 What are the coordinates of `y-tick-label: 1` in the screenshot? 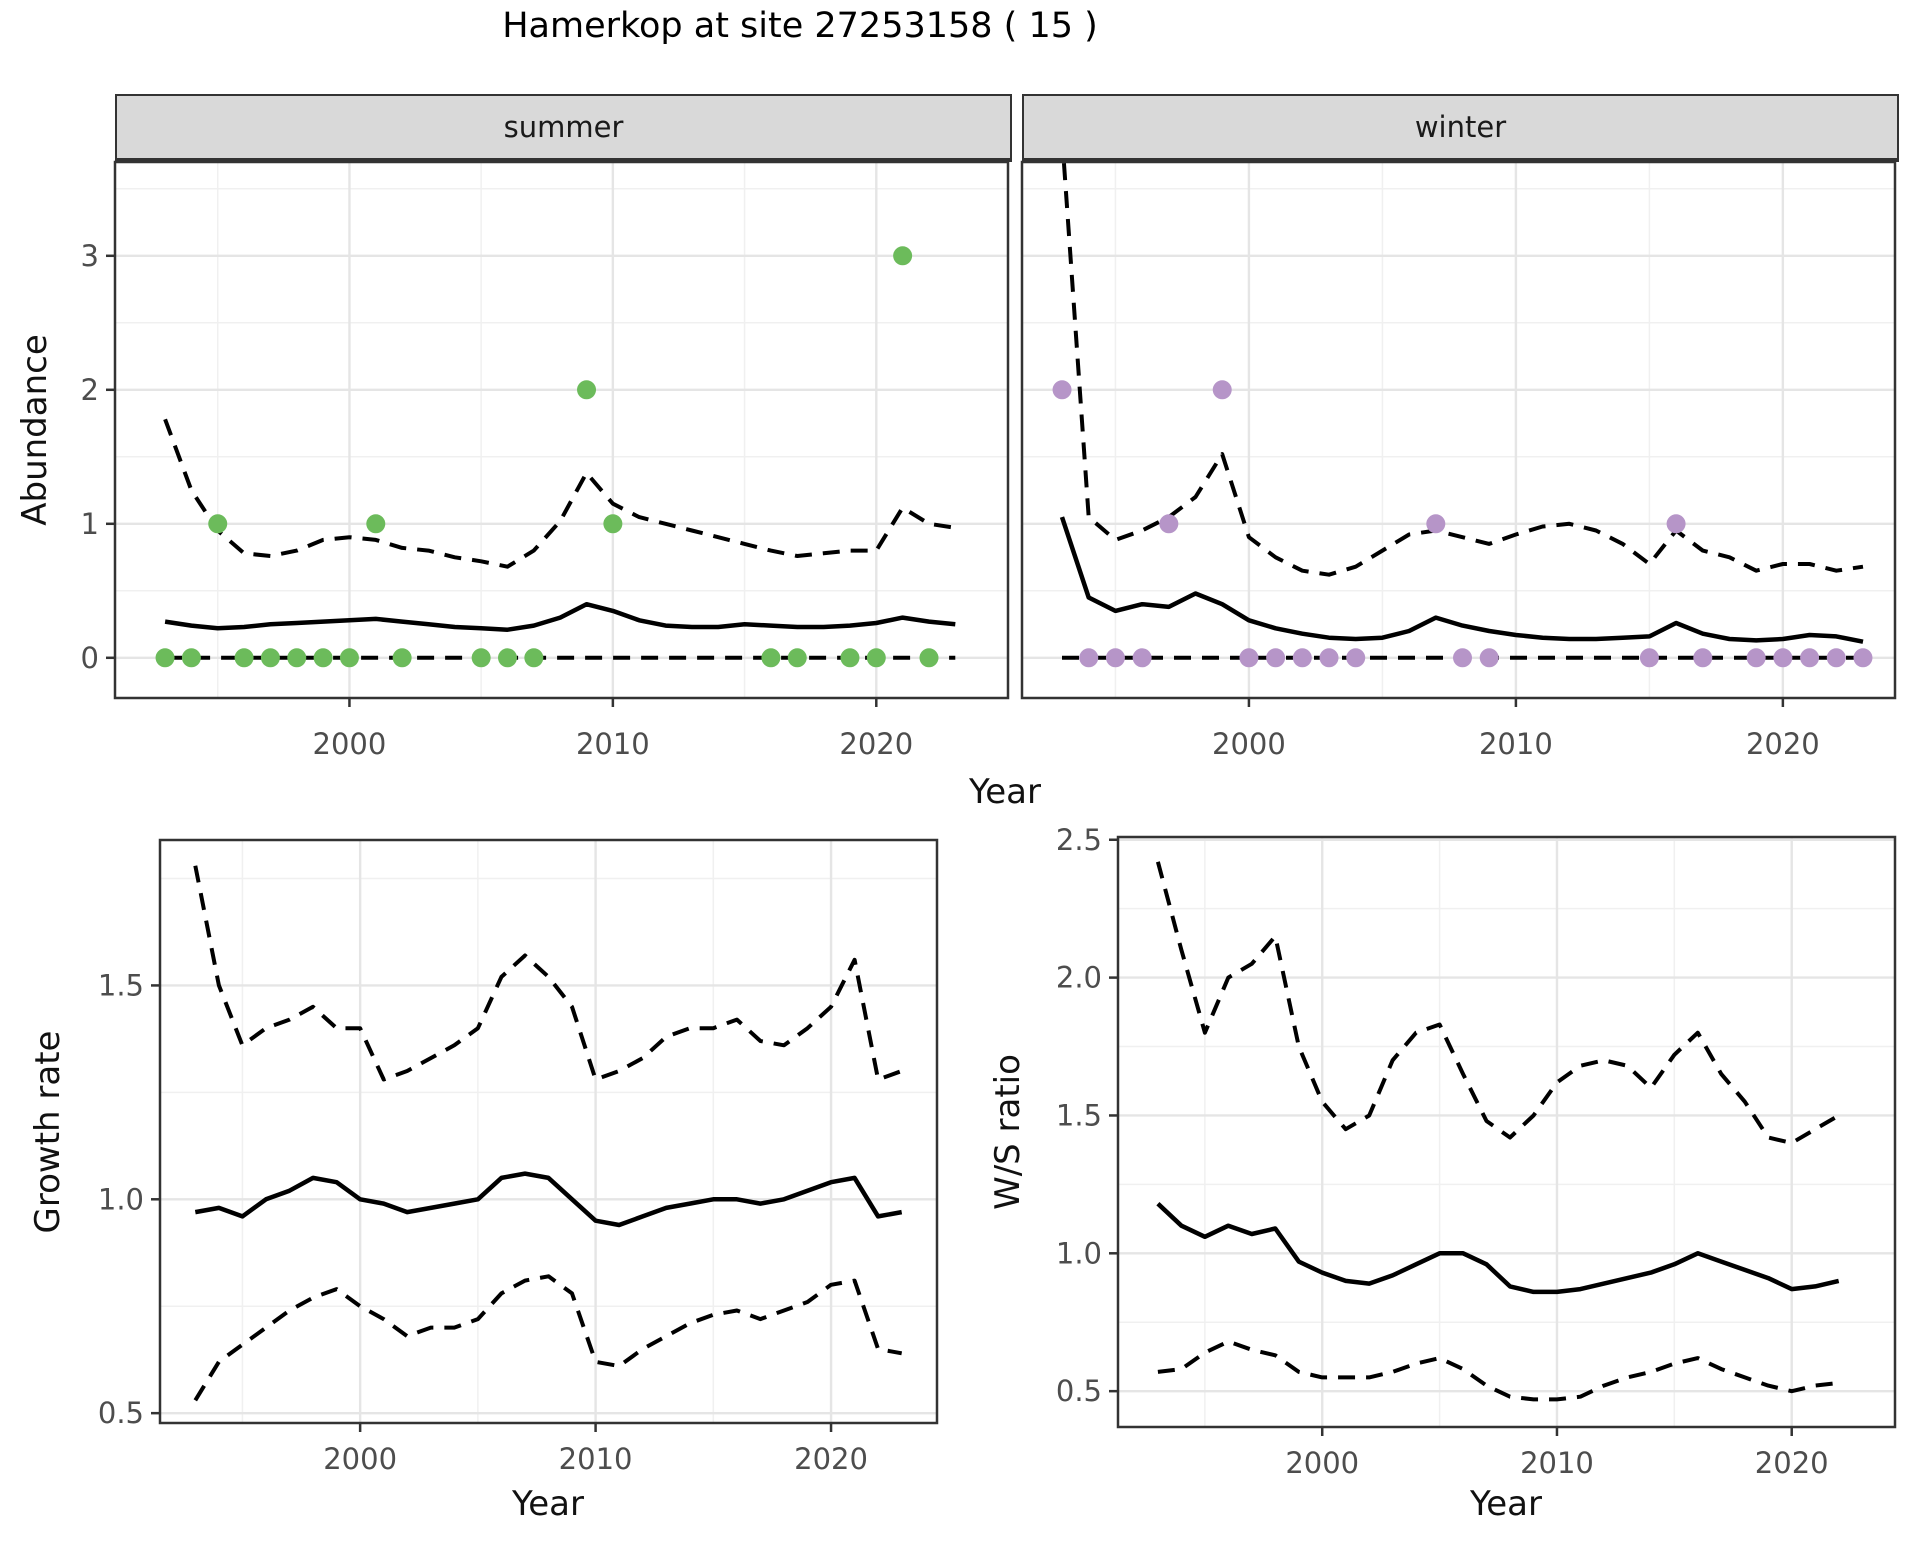 It's located at (90, 524).